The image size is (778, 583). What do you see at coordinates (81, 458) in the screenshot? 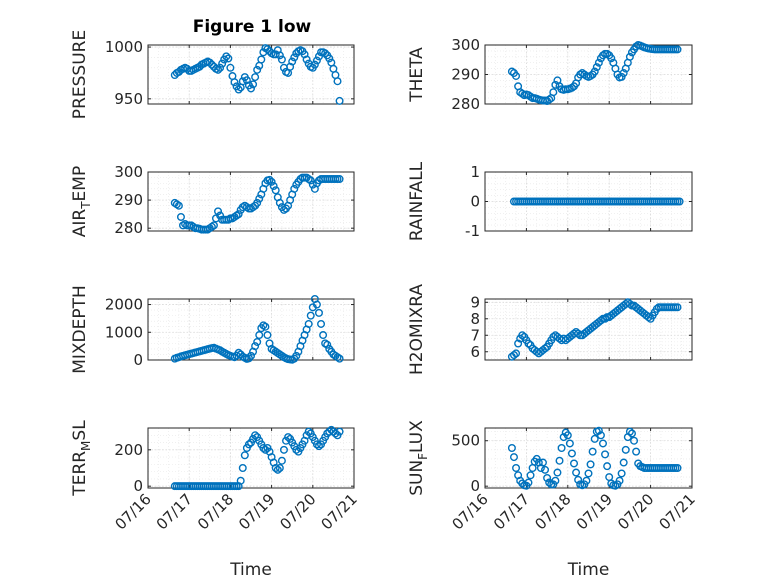
I see `y-axis-label: TERRMSL` at bounding box center [81, 458].